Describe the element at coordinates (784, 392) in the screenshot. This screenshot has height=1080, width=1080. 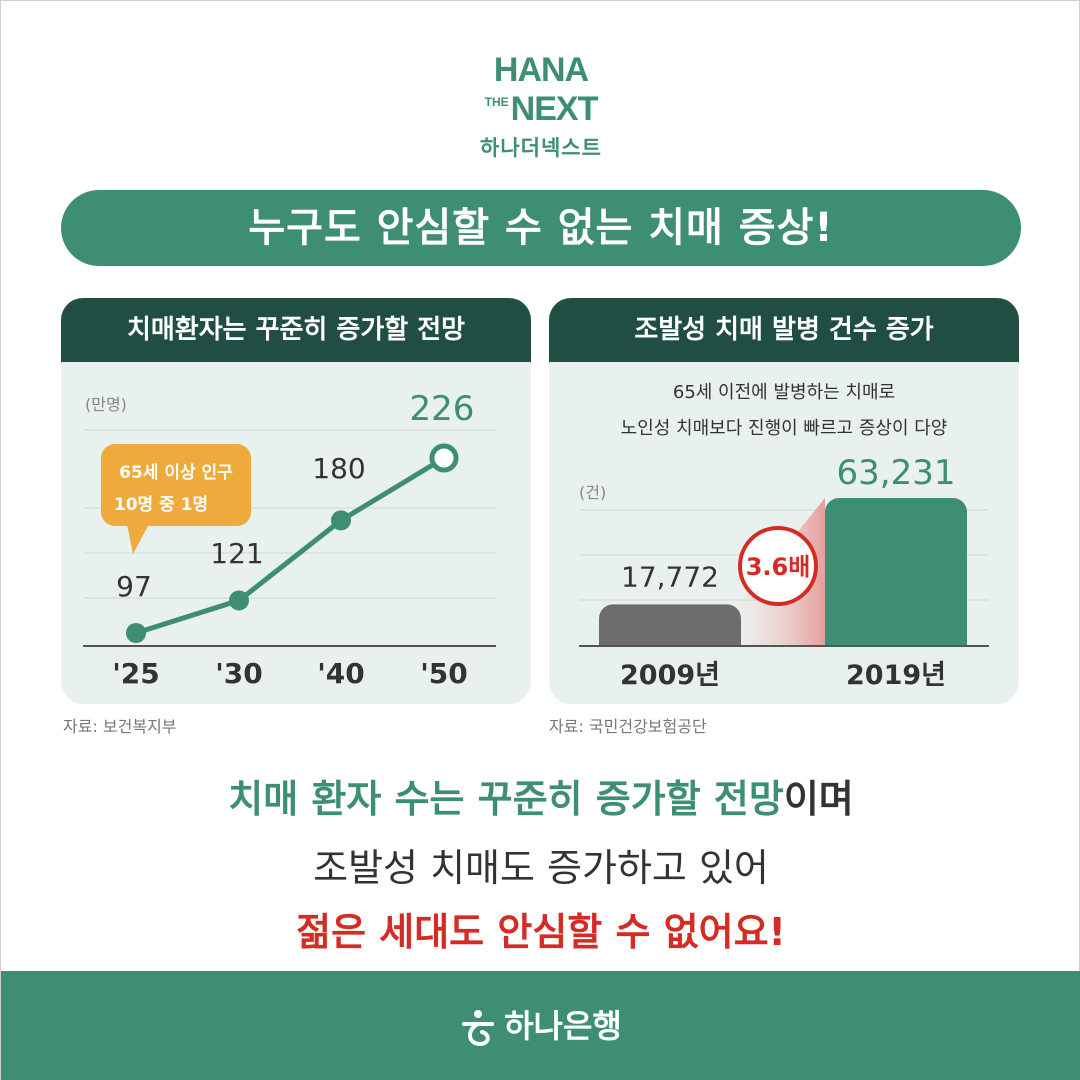
I see `right-desc-line-1: 65세 이전에 발병하는 치매로` at that location.